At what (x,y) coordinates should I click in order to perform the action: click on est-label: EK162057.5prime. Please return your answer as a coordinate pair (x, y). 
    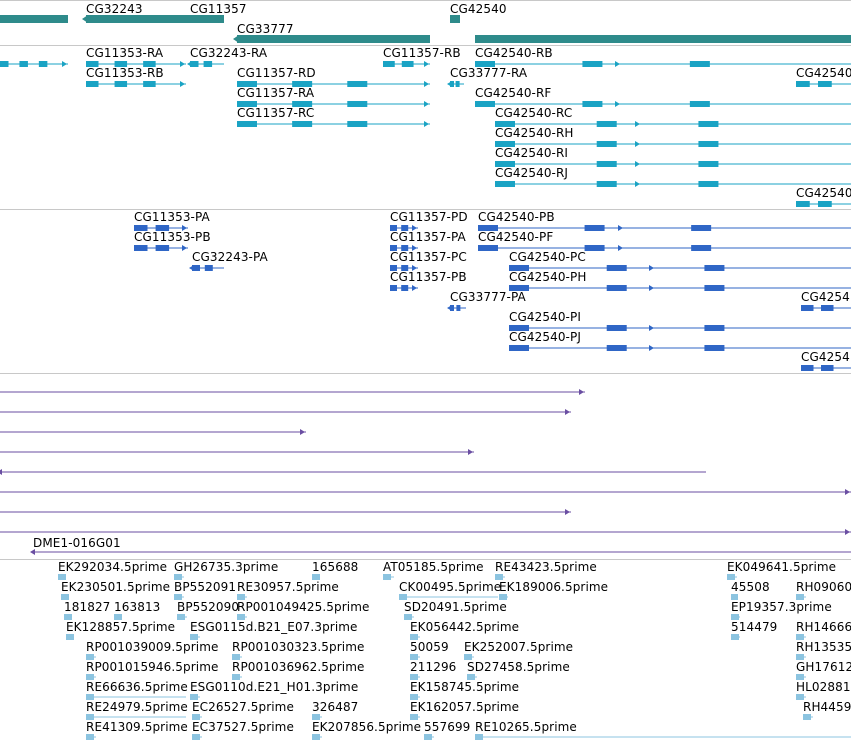
    Looking at the image, I should click on (465, 707).